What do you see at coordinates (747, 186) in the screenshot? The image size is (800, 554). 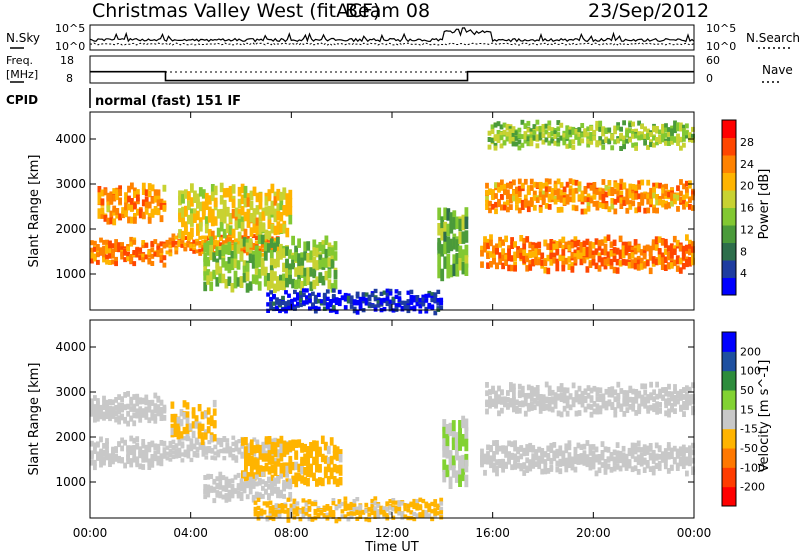 I see `colorbar-tick-label: 20` at bounding box center [747, 186].